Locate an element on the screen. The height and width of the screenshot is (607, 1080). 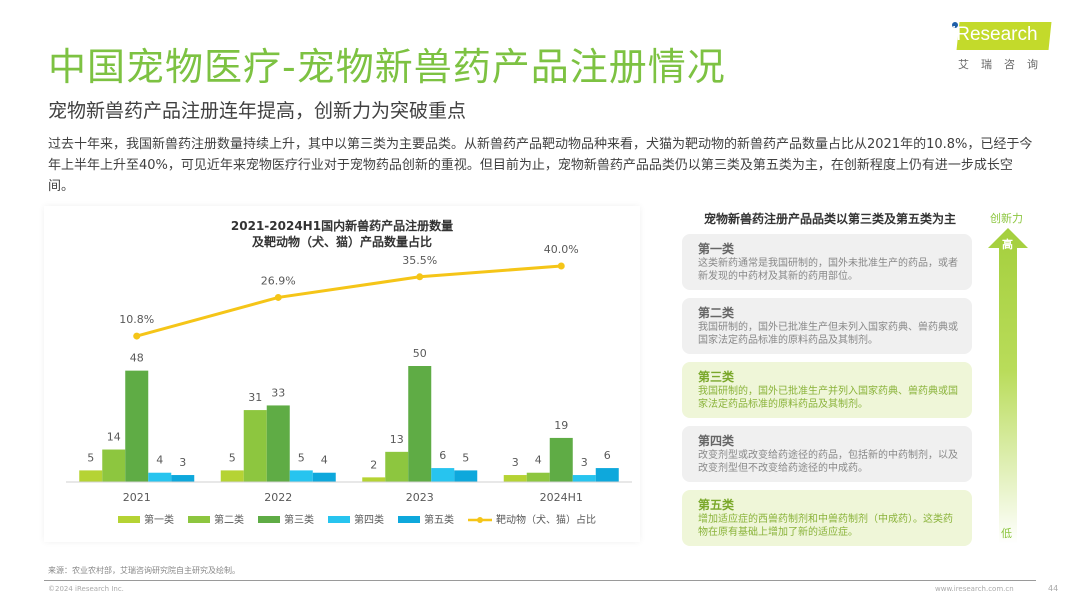
innovation-low-label: 低 is located at coordinates (1006, 533).